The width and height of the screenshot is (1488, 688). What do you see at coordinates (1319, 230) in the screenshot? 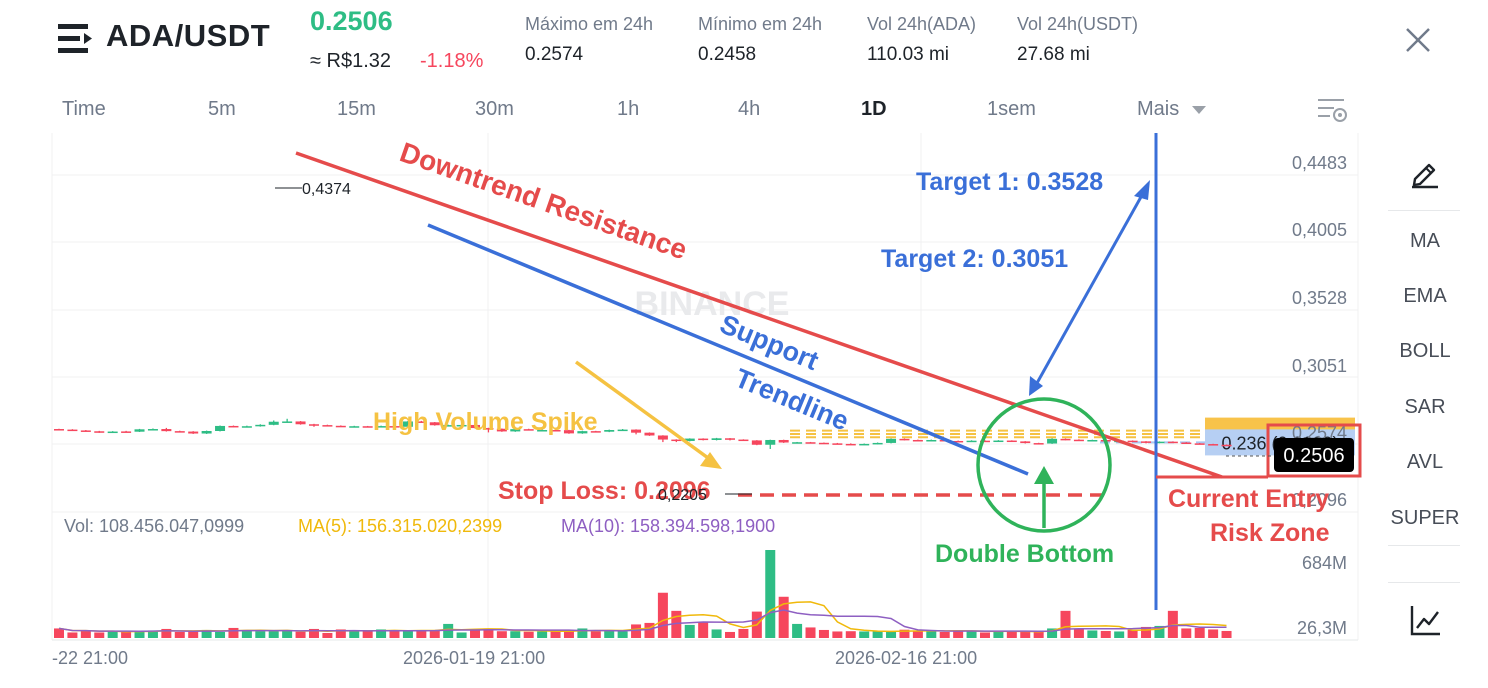
I see `price-axis-label: 0,4005` at bounding box center [1319, 230].